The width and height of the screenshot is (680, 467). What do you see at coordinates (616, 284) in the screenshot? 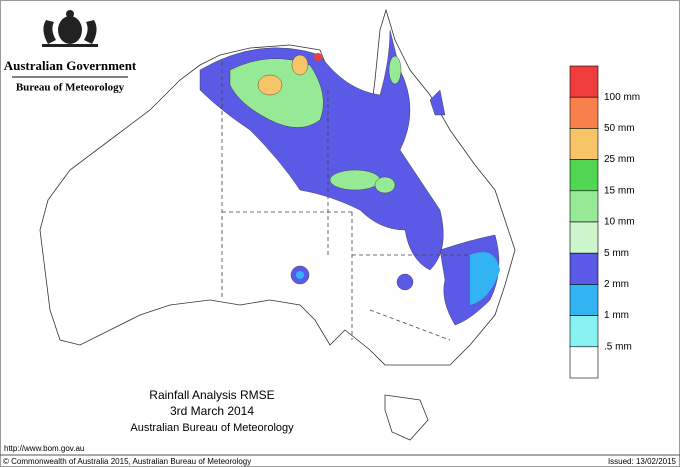
I see `legend-label: 2 mm` at bounding box center [616, 284].